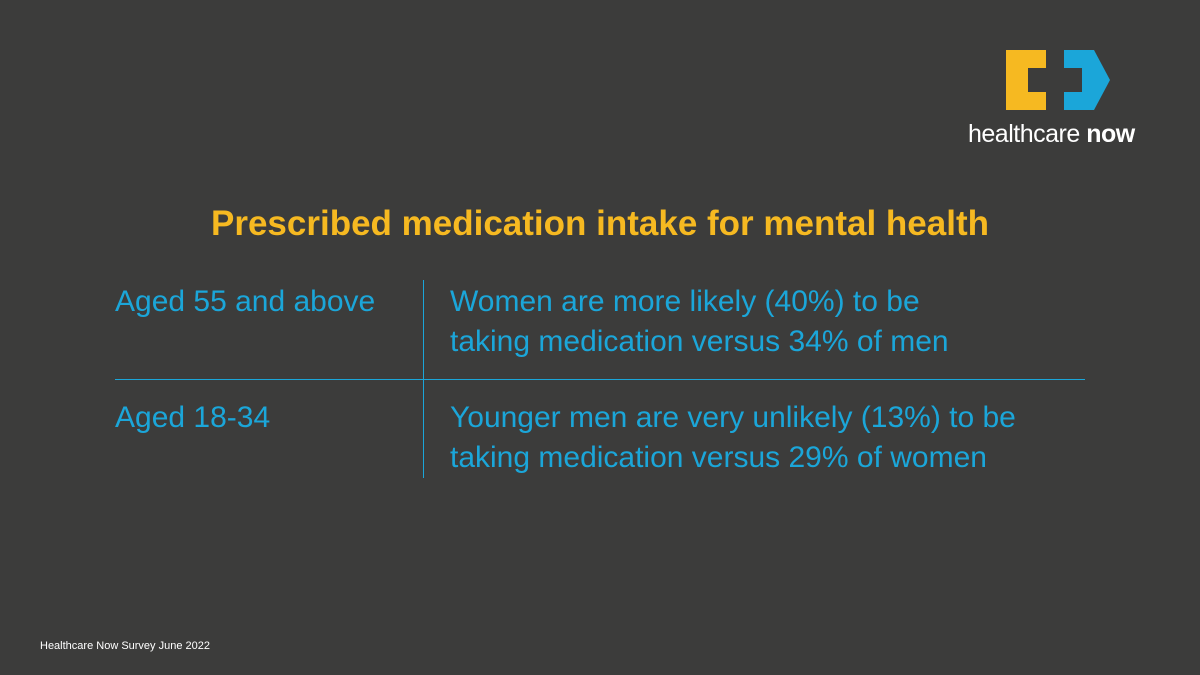 Image resolution: width=1200 pixels, height=675 pixels. What do you see at coordinates (245, 301) in the screenshot?
I see `row-label-age-55-plus: Aged 55 and above` at bounding box center [245, 301].